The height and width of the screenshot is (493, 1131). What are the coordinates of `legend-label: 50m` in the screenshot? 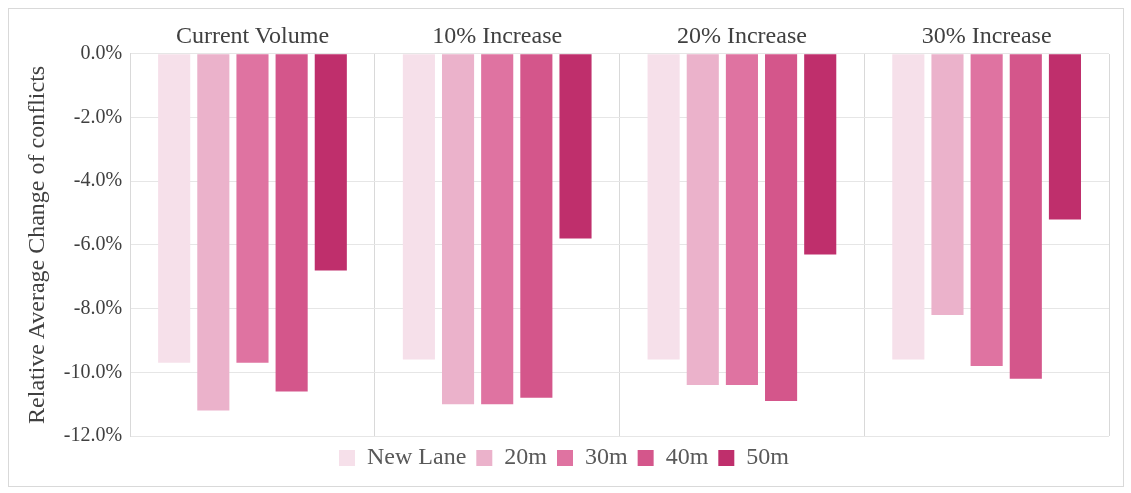 It's located at (768, 456).